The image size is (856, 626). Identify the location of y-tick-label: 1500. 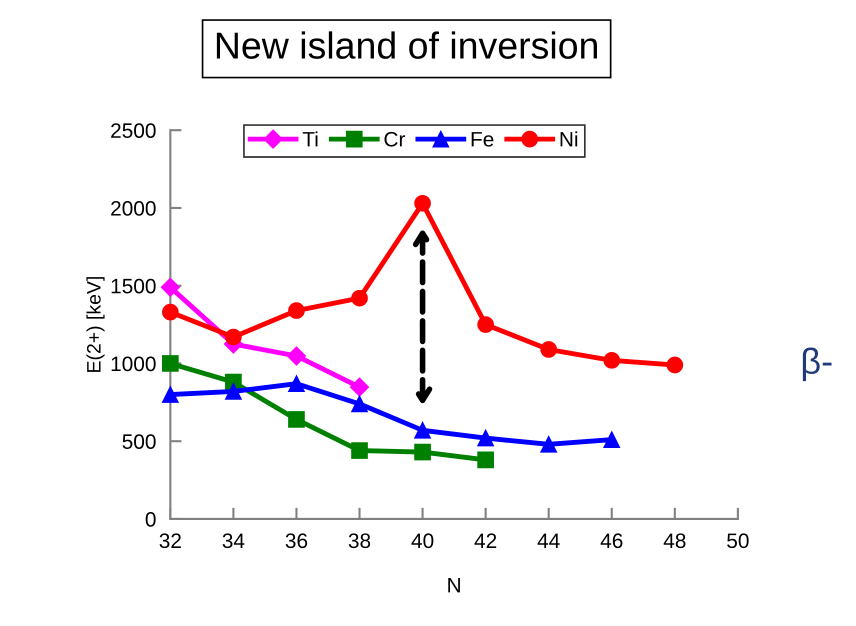
(134, 286).